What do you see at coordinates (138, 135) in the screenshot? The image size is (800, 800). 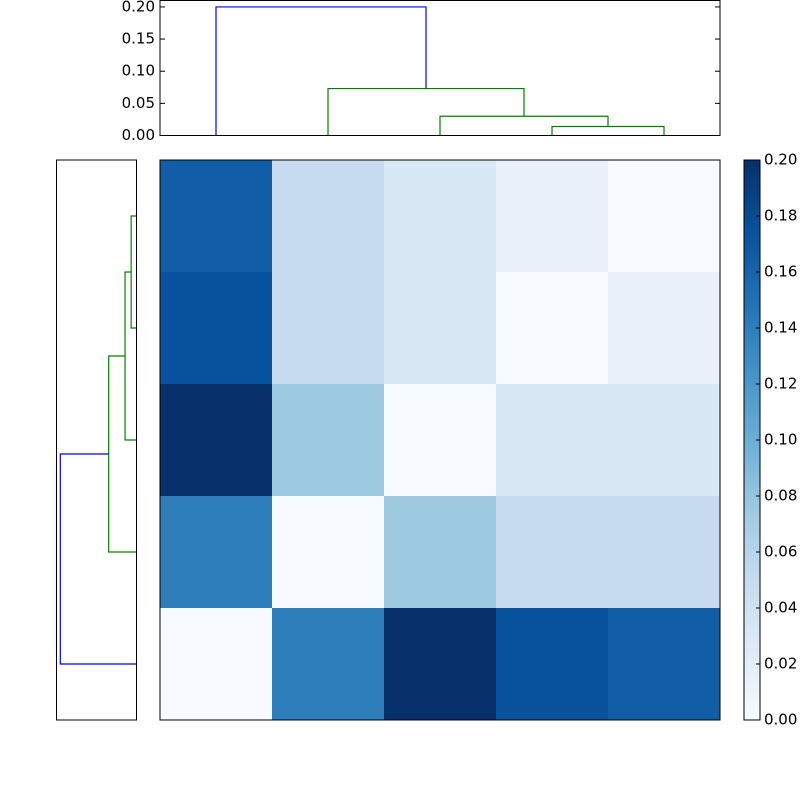 I see `y-tick-label: 0.00` at bounding box center [138, 135].